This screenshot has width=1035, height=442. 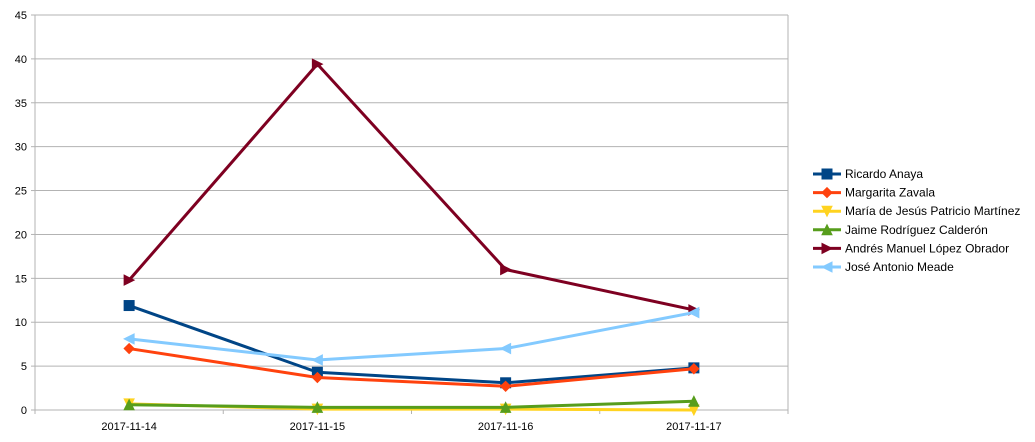 I want to click on y-tick-label-5: 5, so click(x=24, y=367).